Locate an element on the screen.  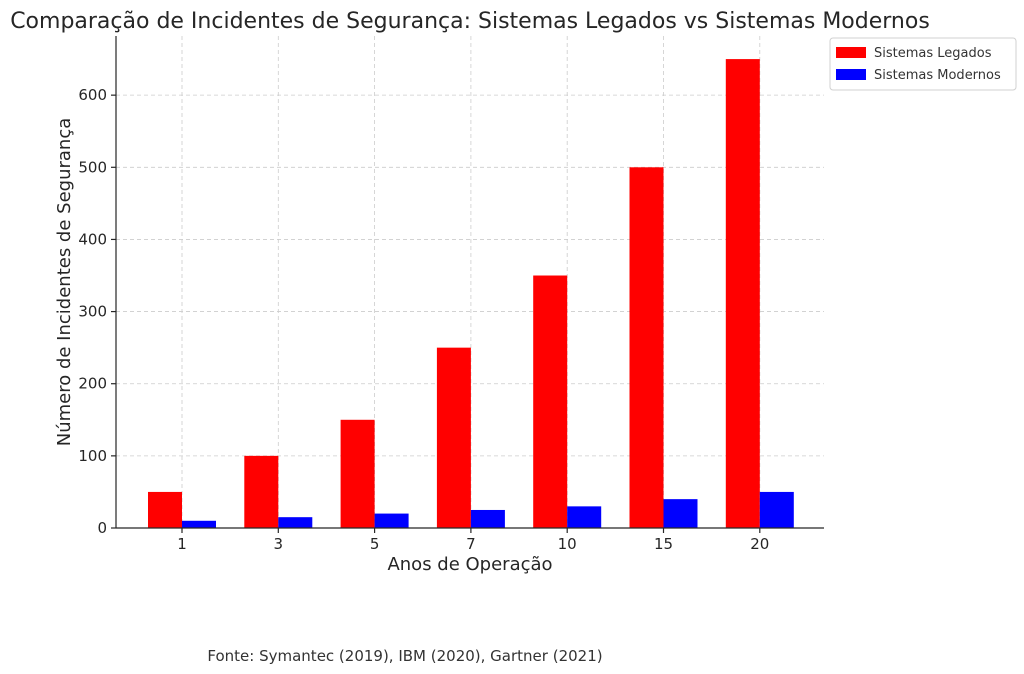
x-tick-label: 3 is located at coordinates (279, 544).